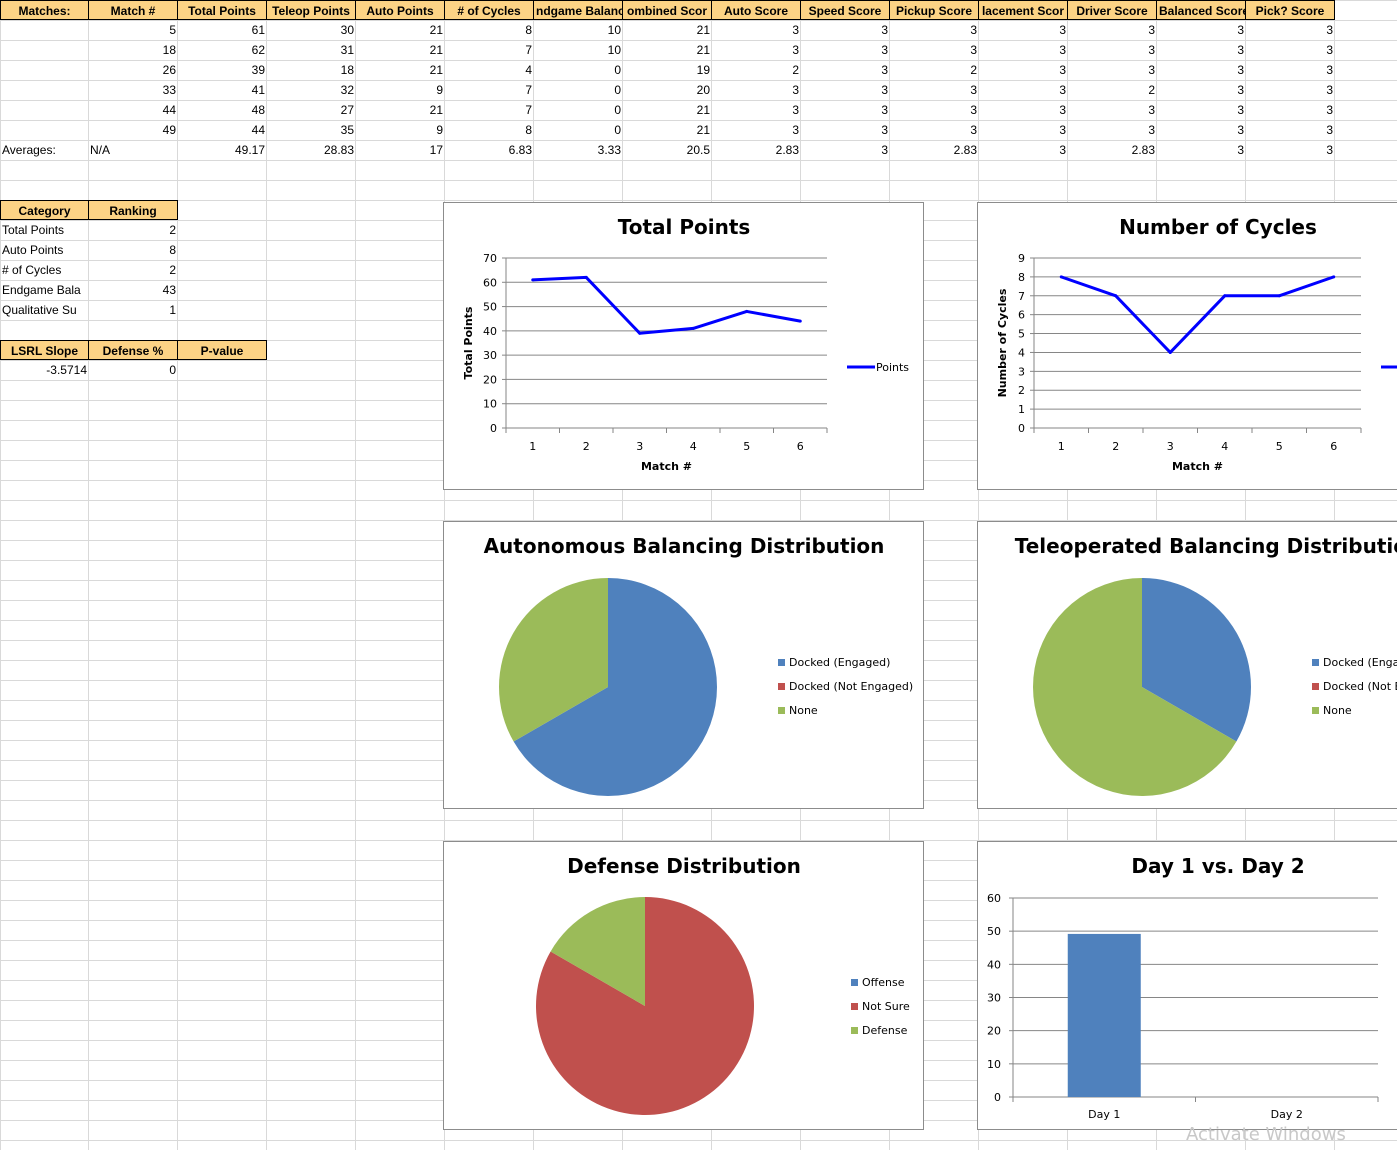 The width and height of the screenshot is (1397, 1150). What do you see at coordinates (614, 50) in the screenshot?
I see `data-cell: 10` at bounding box center [614, 50].